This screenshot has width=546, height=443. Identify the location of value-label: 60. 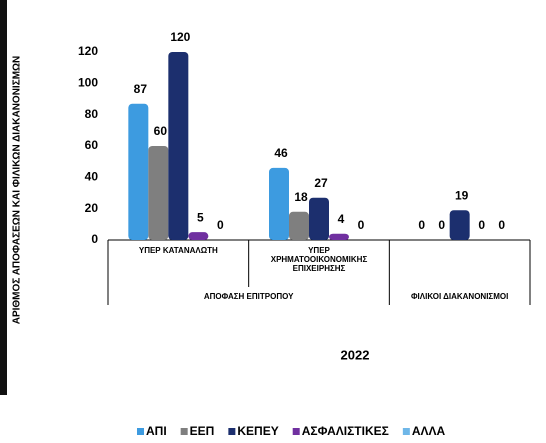
(161, 131).